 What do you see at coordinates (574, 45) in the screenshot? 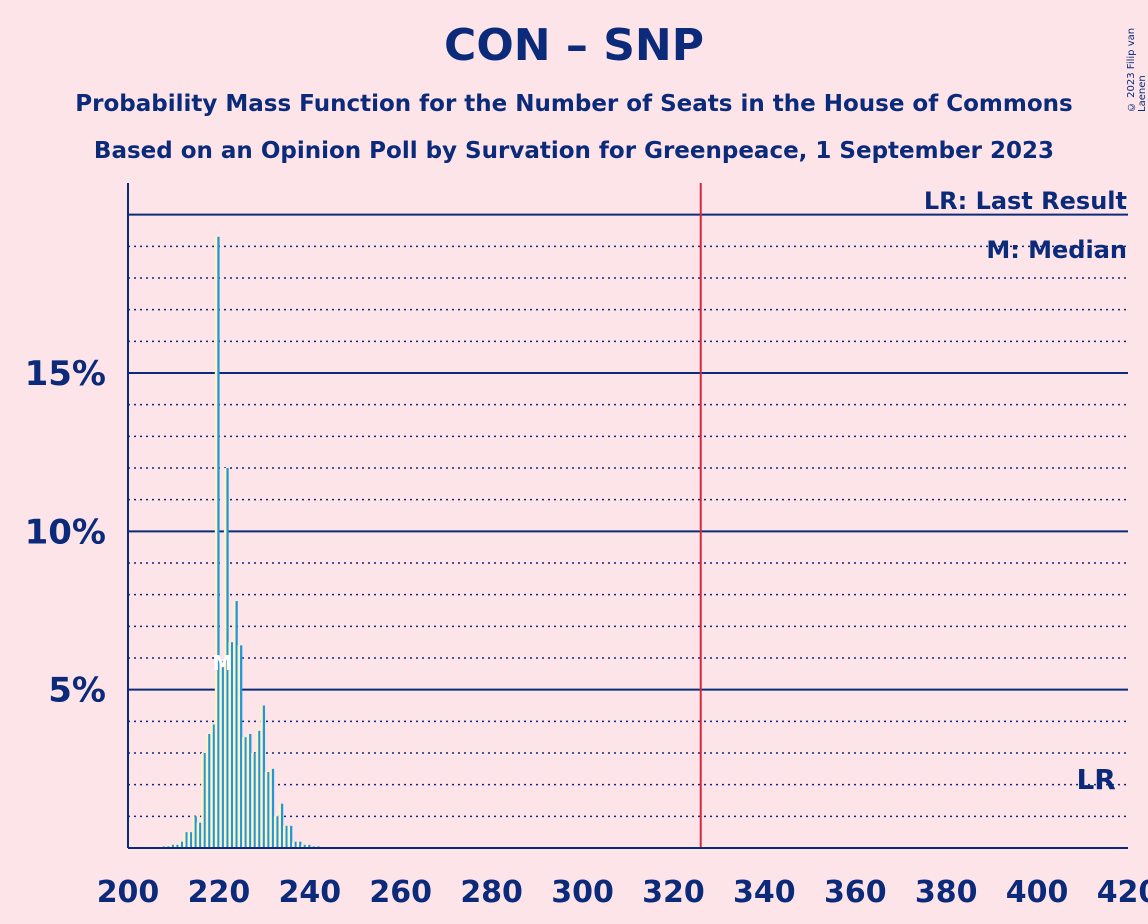
I see `chart-title: CON – SNP` at bounding box center [574, 45].